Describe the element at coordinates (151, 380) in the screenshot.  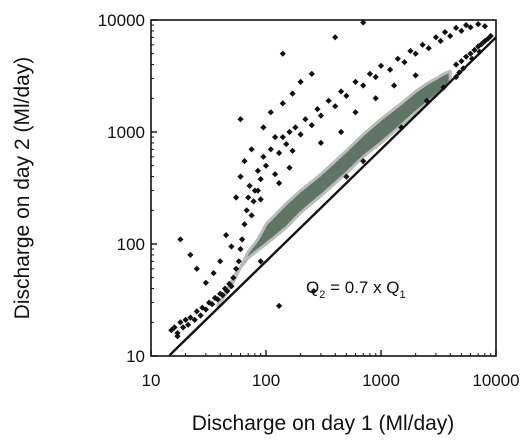
I see `x-tick-label: 10` at that location.